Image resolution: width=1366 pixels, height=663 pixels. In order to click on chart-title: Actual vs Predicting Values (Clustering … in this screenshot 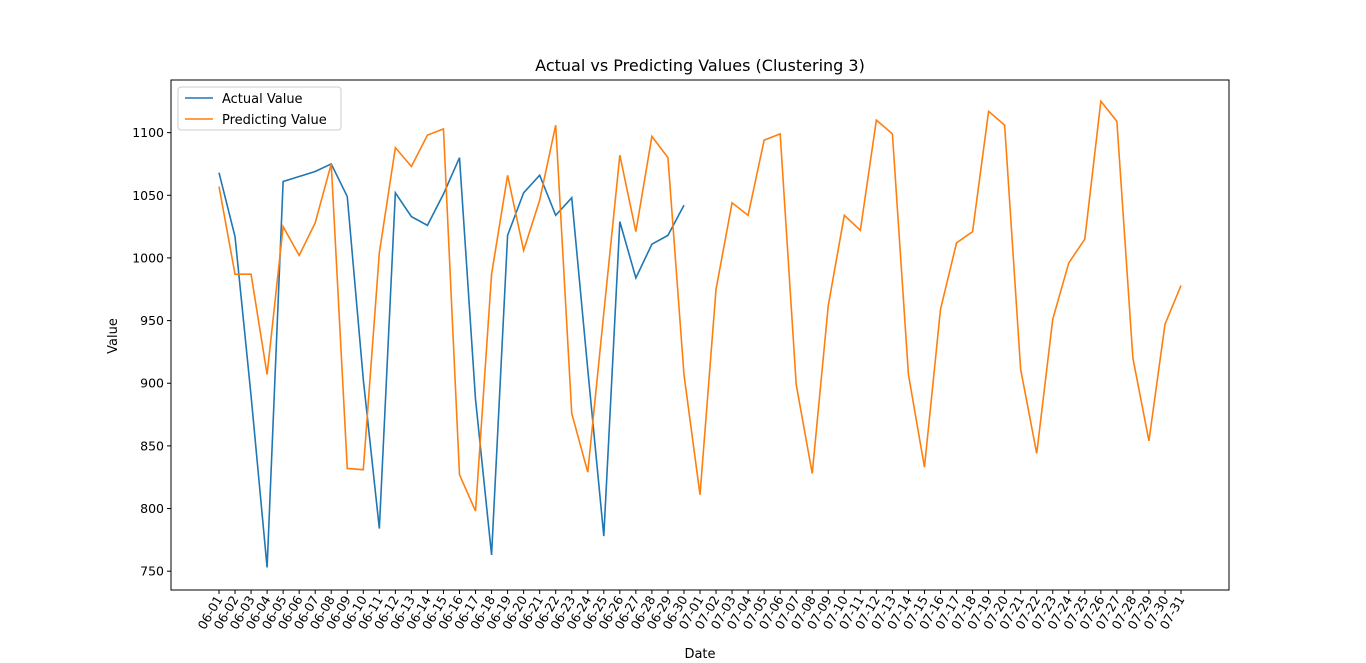, I will do `click(700, 65)`.